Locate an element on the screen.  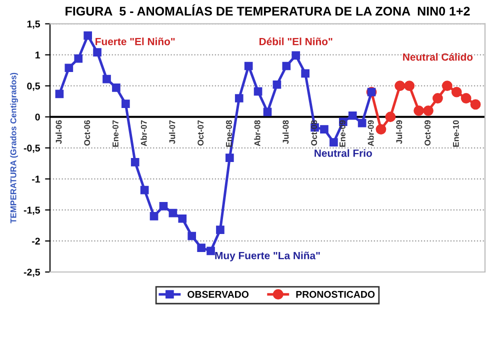
x-tick-label: Ene-08 is located at coordinates (229, 133).